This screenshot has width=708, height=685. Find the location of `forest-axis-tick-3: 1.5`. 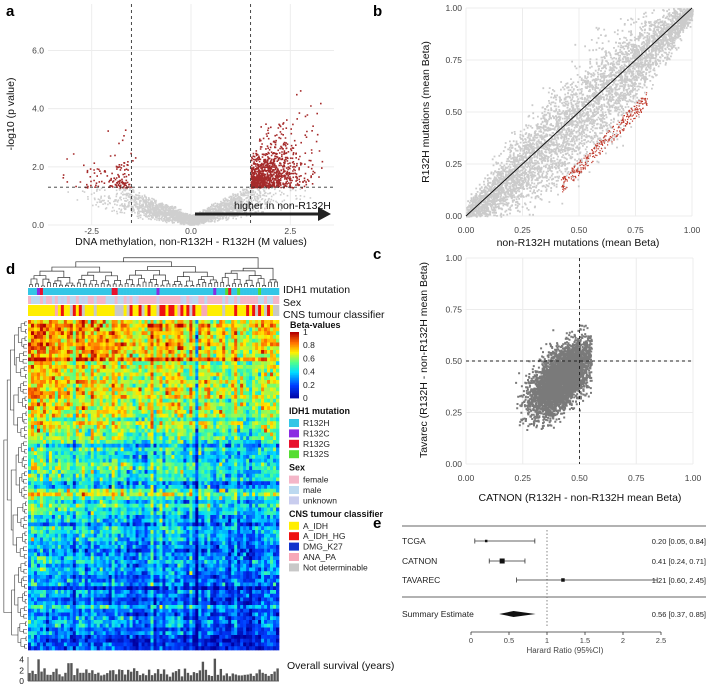

forest-axis-tick-3: 1.5 is located at coordinates (585, 640).